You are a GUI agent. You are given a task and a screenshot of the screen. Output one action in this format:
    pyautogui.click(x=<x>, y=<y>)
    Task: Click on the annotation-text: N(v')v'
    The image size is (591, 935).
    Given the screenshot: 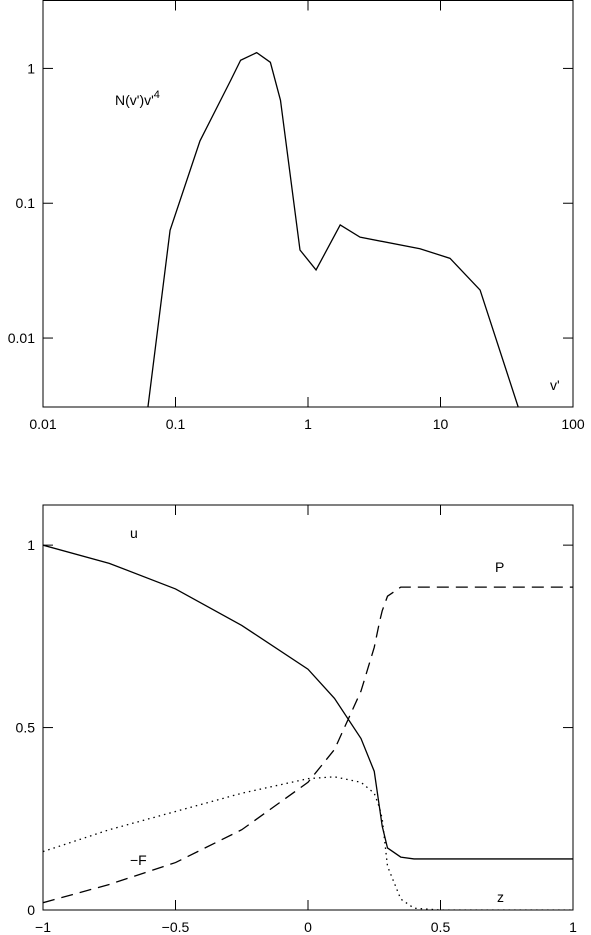 What is the action you would take?
    pyautogui.click(x=134, y=100)
    